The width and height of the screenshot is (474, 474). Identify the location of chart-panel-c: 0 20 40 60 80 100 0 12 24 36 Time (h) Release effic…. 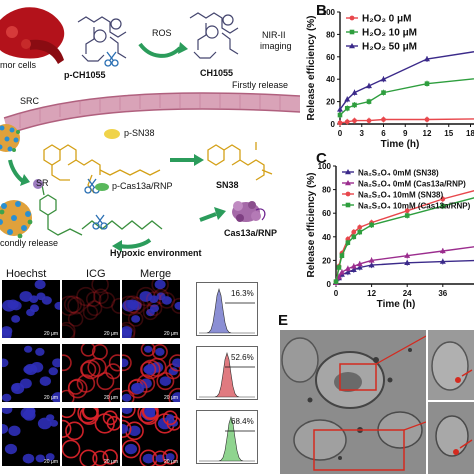
(390, 236).